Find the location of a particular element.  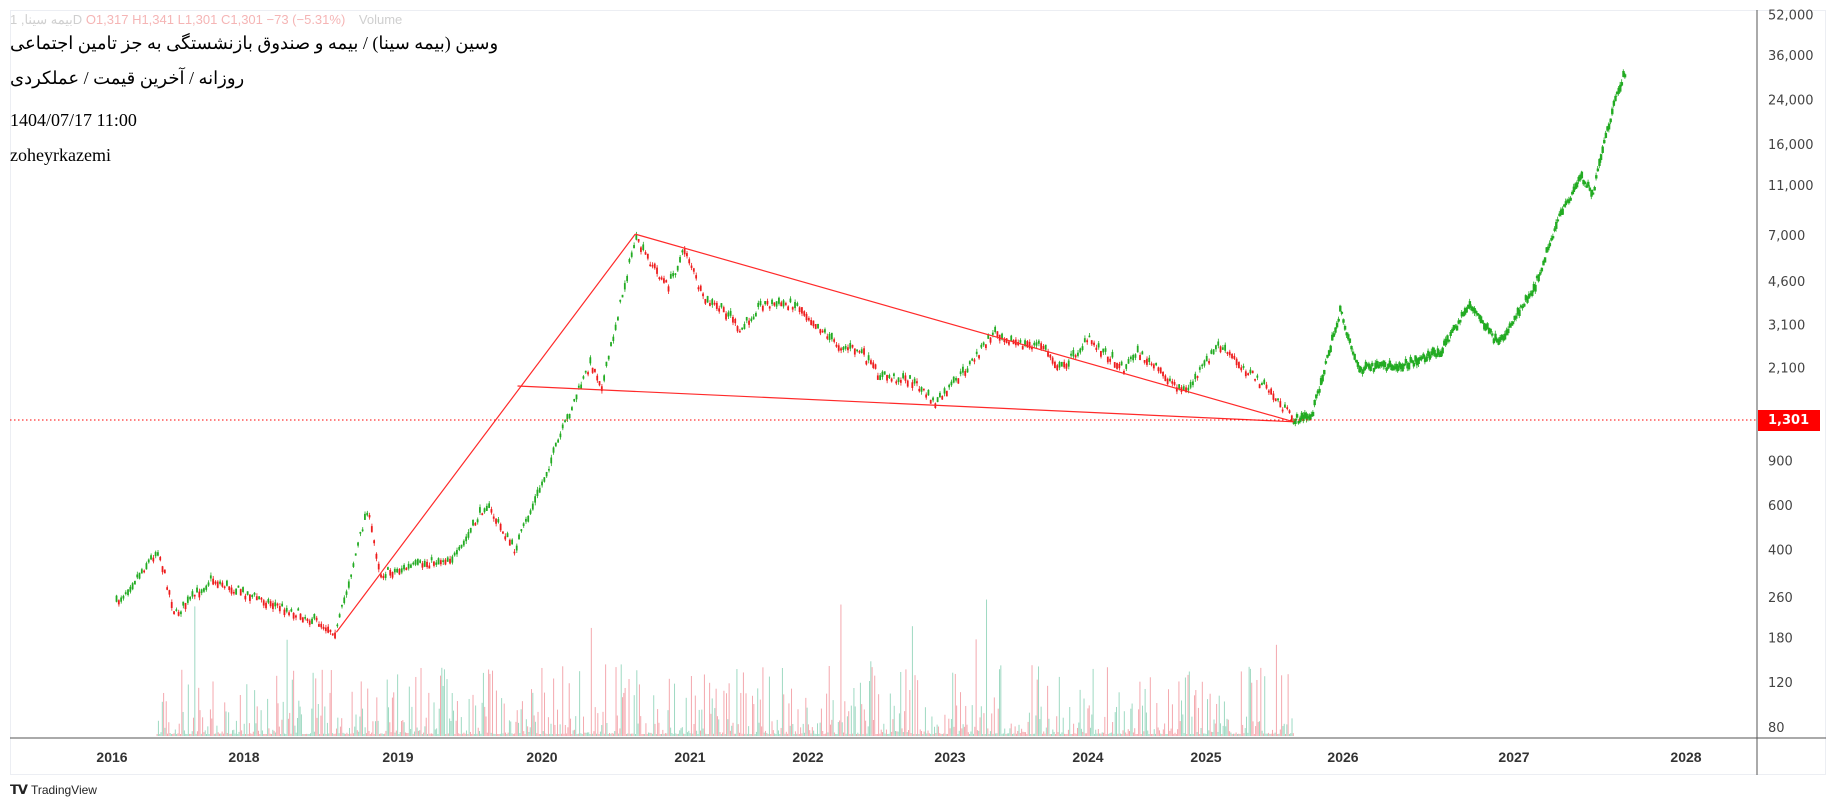

price-tick-label: 36,000 is located at coordinates (1791, 56).